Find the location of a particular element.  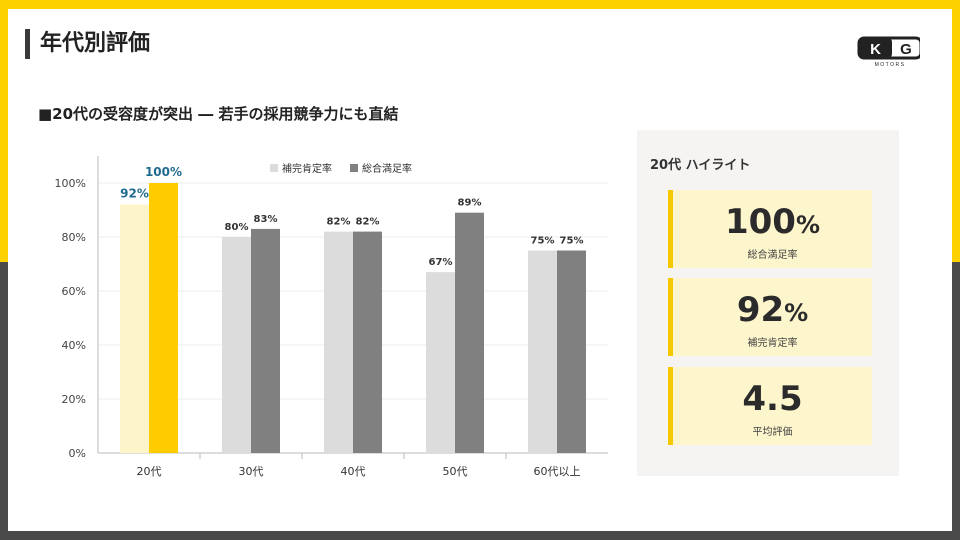

card-value-number: 92 is located at coordinates (760, 310).